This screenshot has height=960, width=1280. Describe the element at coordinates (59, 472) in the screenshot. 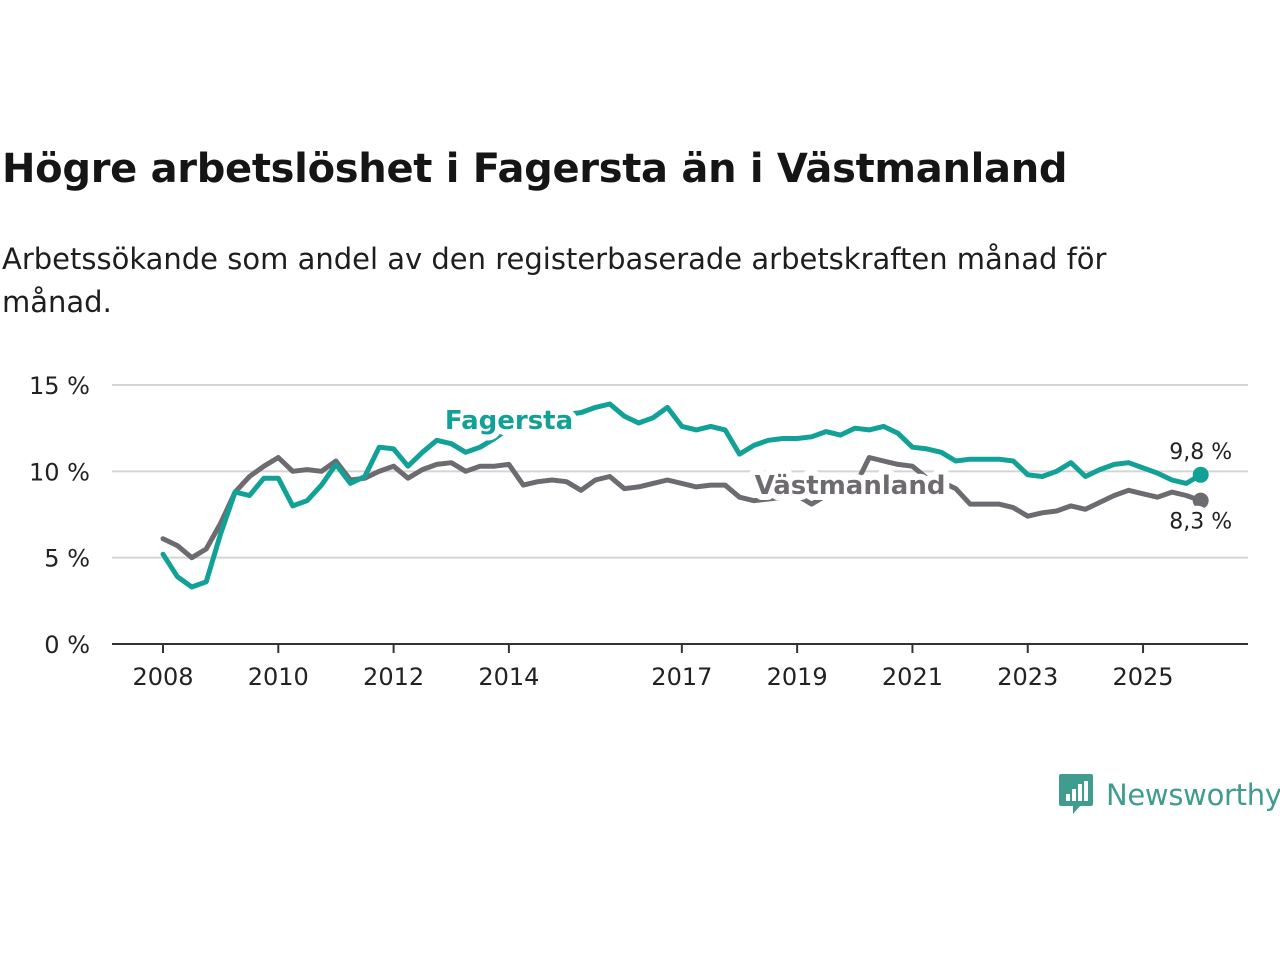

I see `y-tick-label: 10 %` at that location.